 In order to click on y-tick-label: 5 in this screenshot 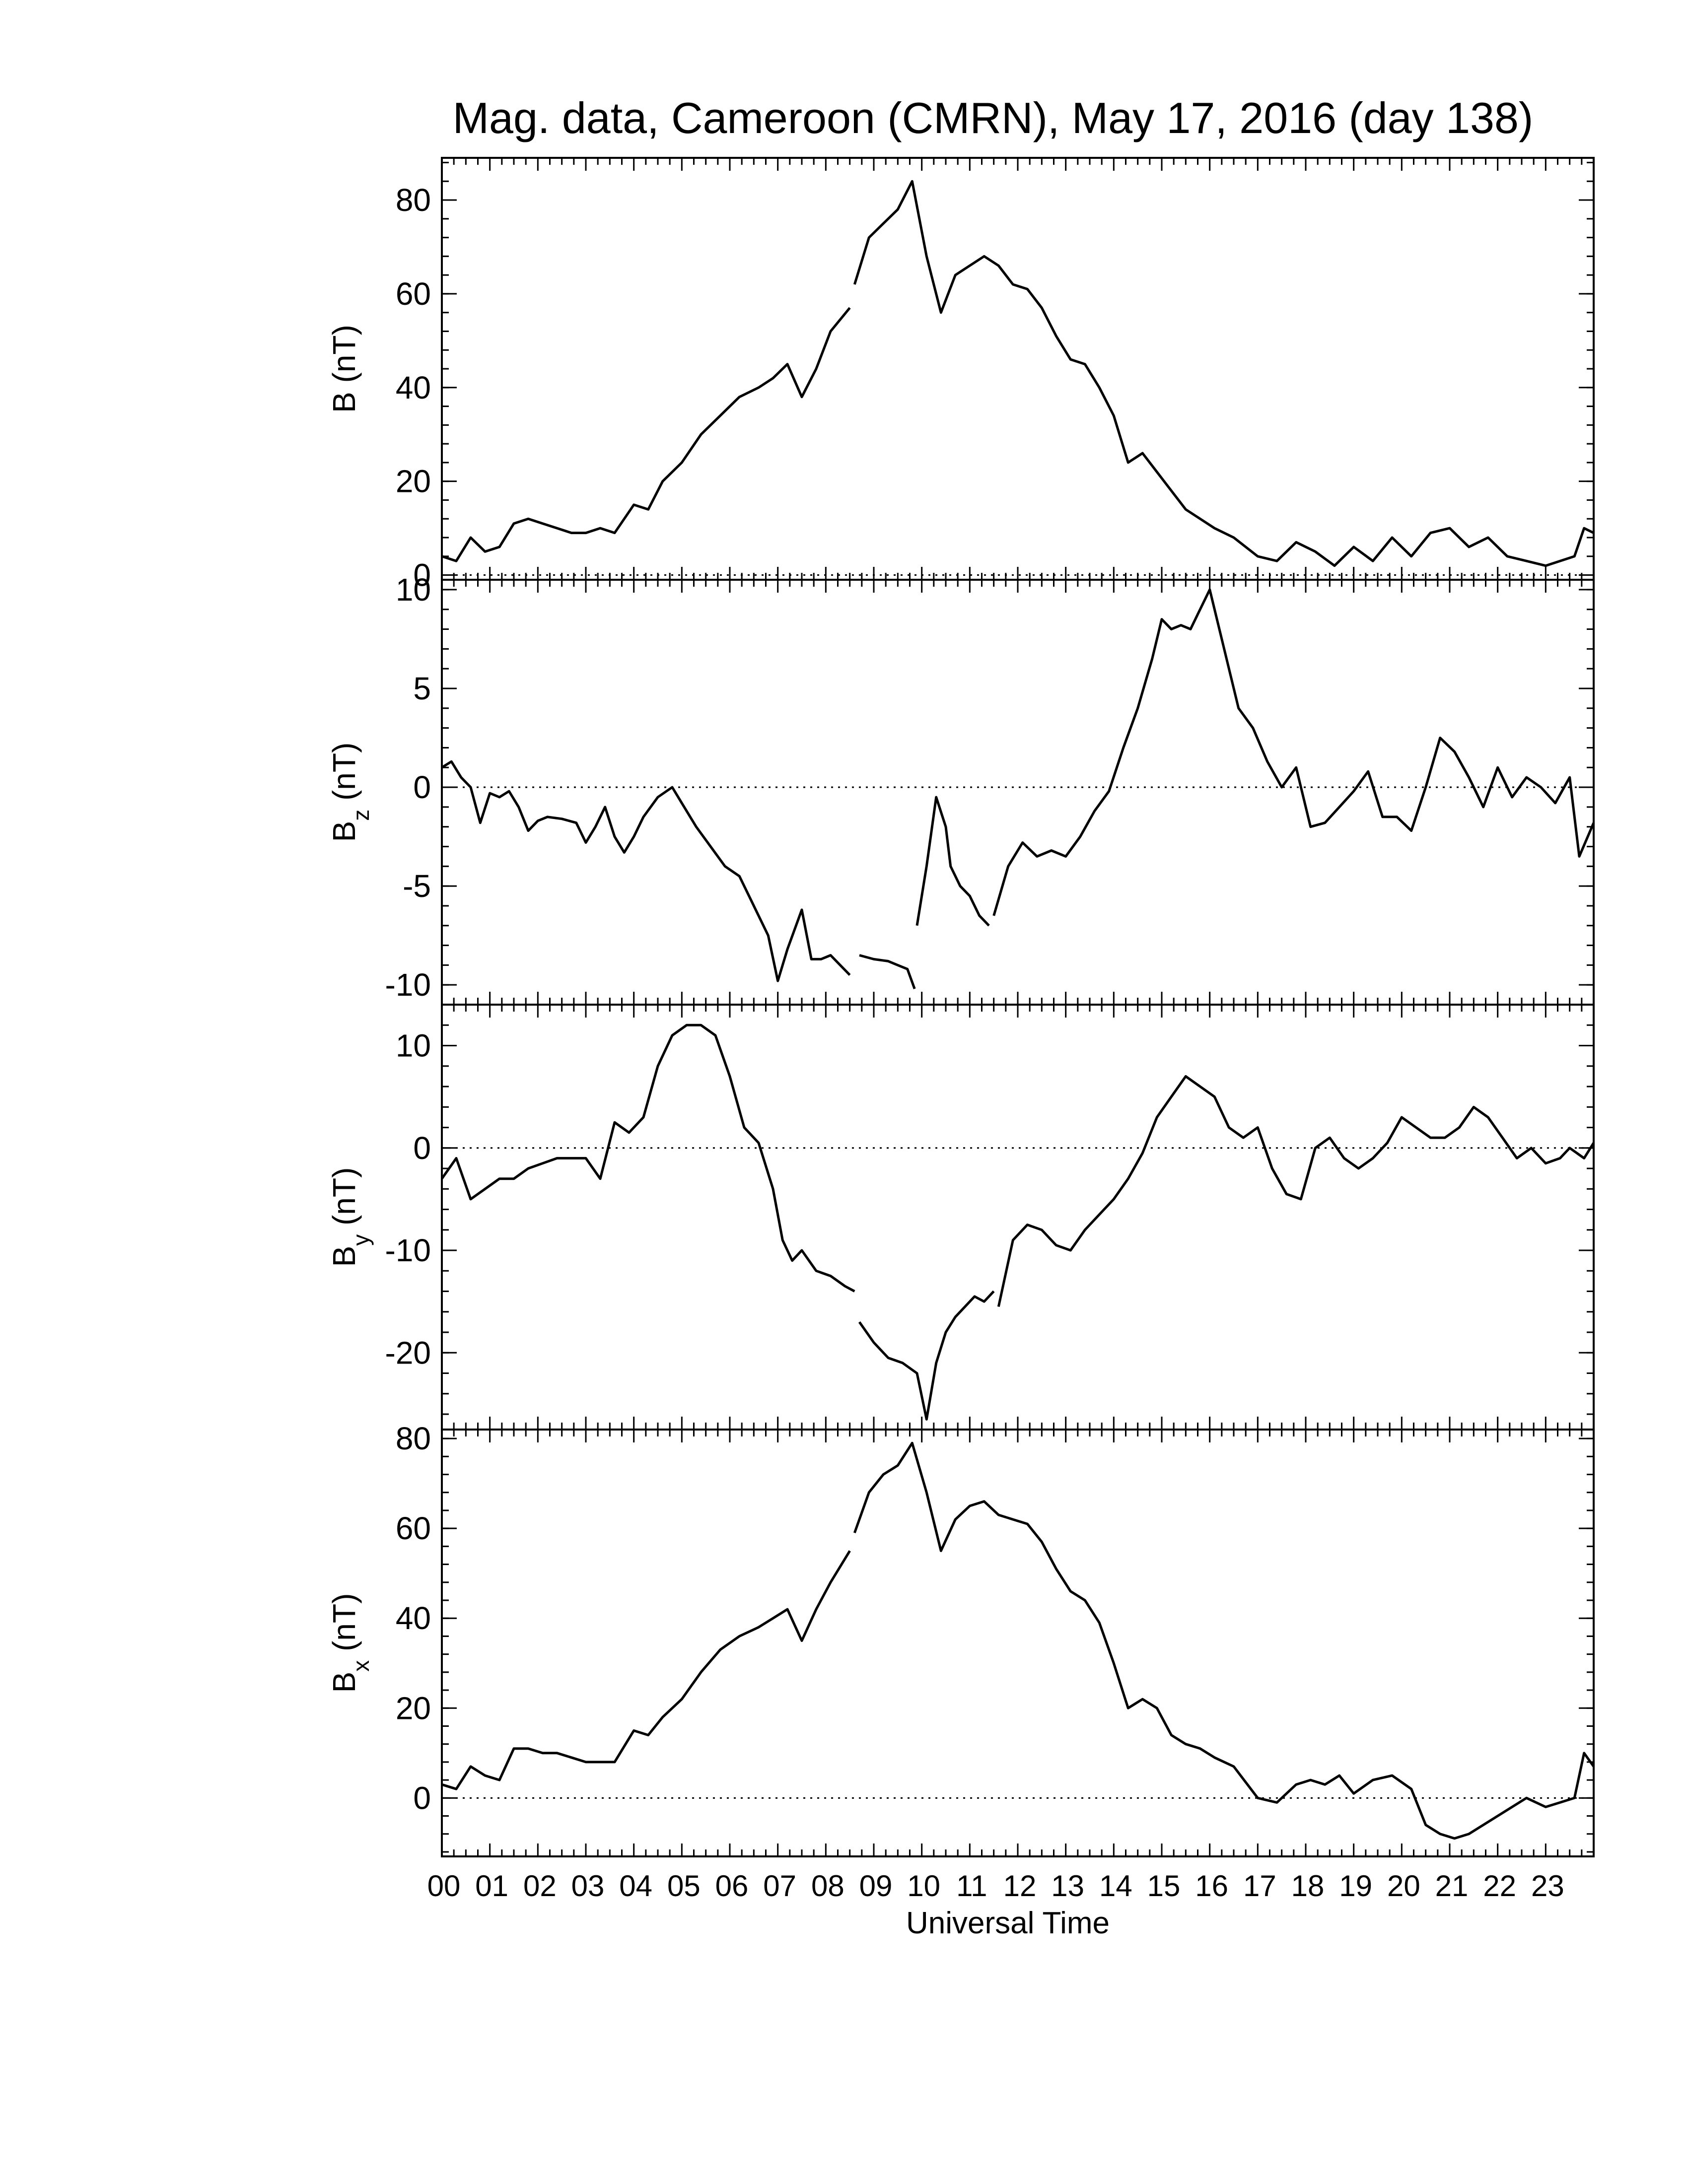, I will do `click(422, 688)`.